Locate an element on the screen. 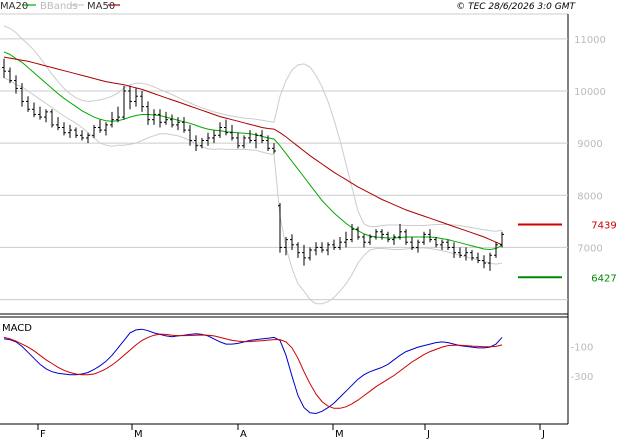 Image resolution: width=627 pixels, height=440 pixels. macd-panel-title: MACD is located at coordinates (17, 328).